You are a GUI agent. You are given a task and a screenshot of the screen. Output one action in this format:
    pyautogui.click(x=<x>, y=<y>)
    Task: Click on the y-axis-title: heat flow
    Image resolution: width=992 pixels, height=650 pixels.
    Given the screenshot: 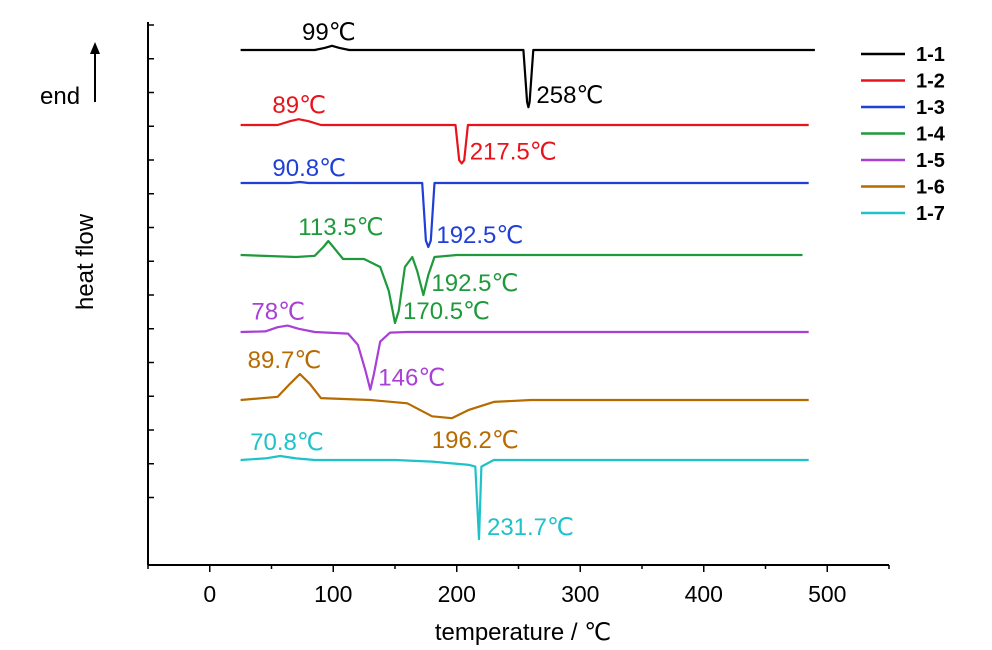 What is the action you would take?
    pyautogui.click(x=85, y=261)
    